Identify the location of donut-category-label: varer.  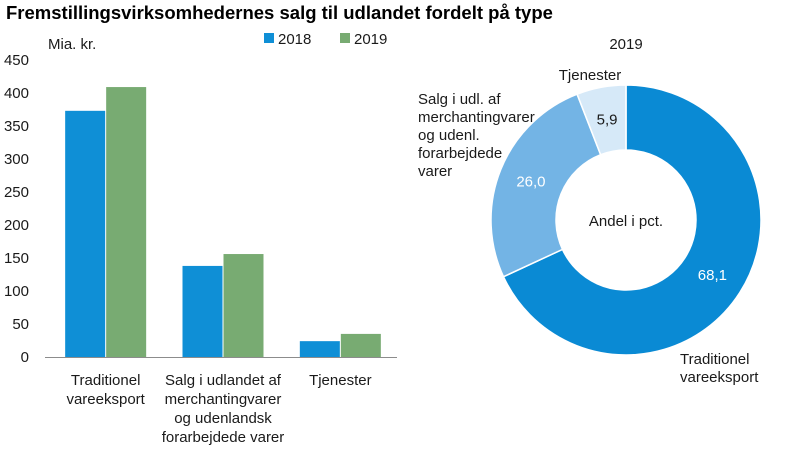
(435, 171).